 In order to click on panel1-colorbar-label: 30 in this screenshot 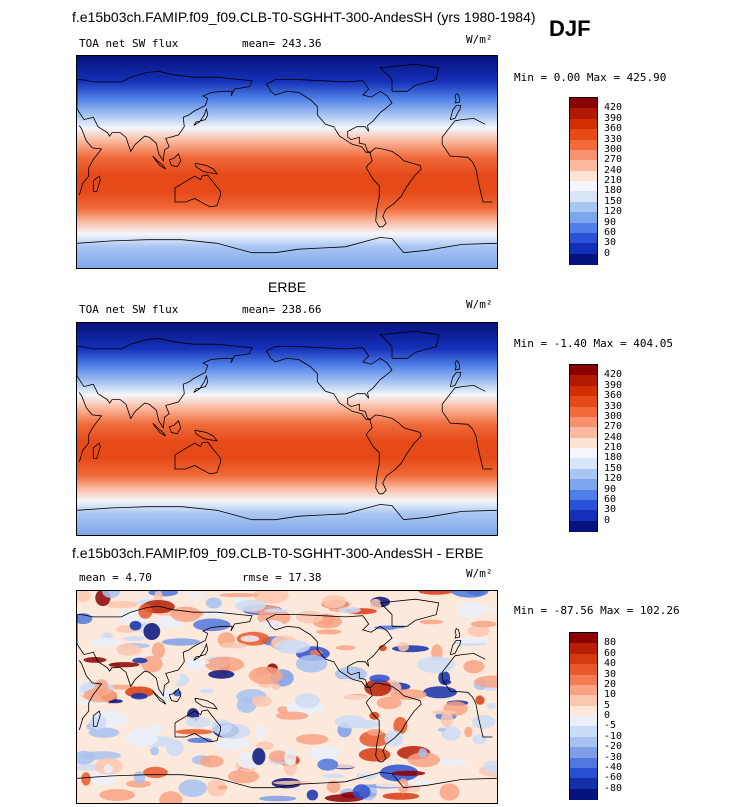, I will do `click(610, 243)`.